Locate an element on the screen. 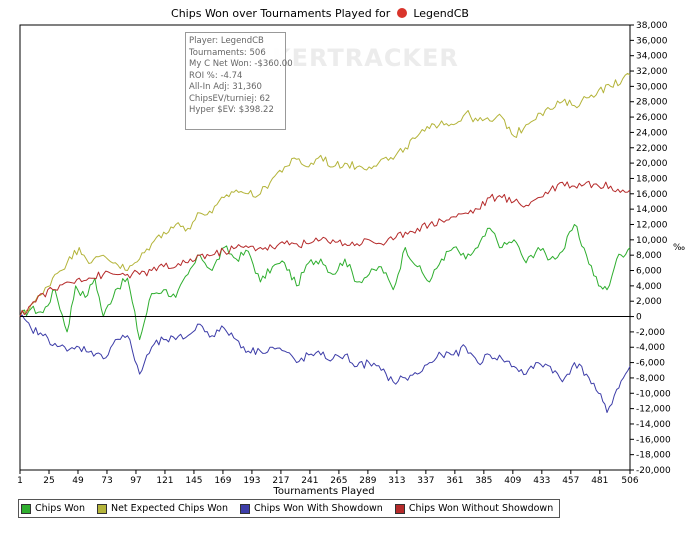 This screenshot has width=700, height=534. y-tick-label: -20,000 is located at coordinates (653, 471).